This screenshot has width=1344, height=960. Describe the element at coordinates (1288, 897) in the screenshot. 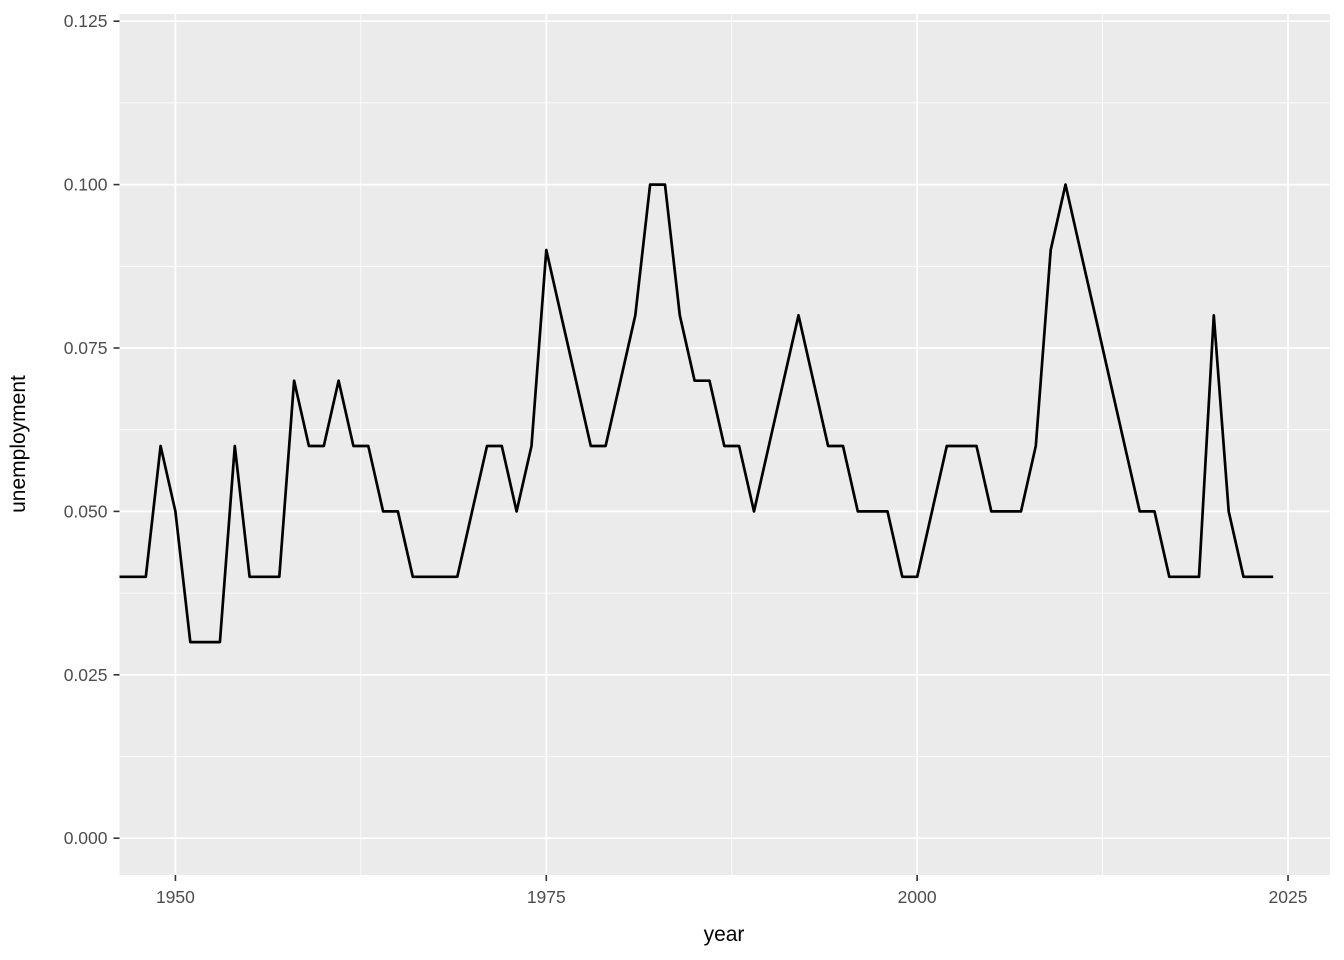

I see `x-tick-label: 2025` at that location.